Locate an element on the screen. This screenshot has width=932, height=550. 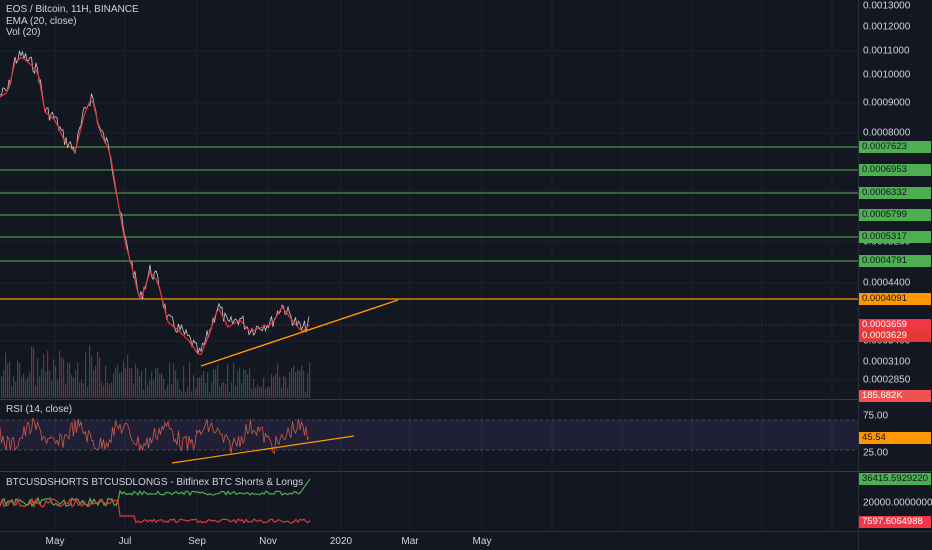
rsi-legend: RSI (14, close) is located at coordinates (39, 409).